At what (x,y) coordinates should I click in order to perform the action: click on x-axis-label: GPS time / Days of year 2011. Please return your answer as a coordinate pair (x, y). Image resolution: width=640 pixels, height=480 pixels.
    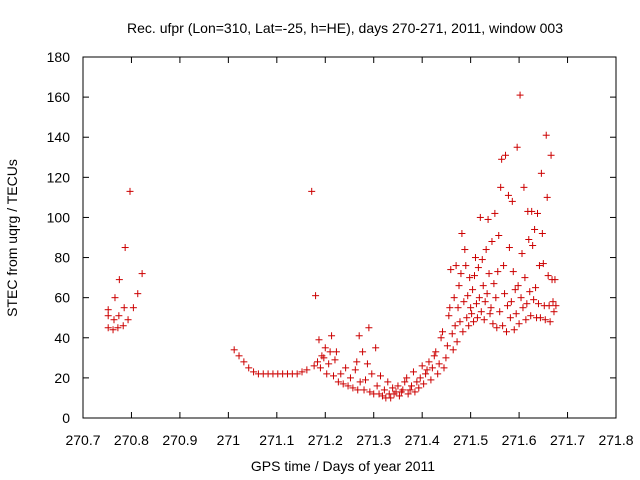
    Looking at the image, I should click on (343, 466).